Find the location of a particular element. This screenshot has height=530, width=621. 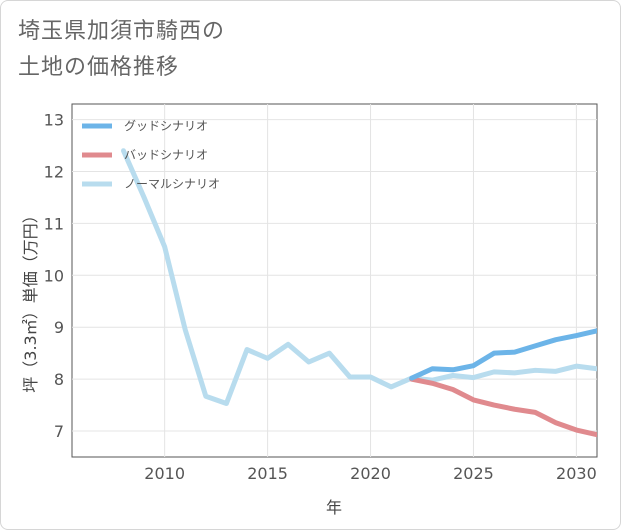

y-tick-label-13: 13 is located at coordinates (54, 120).